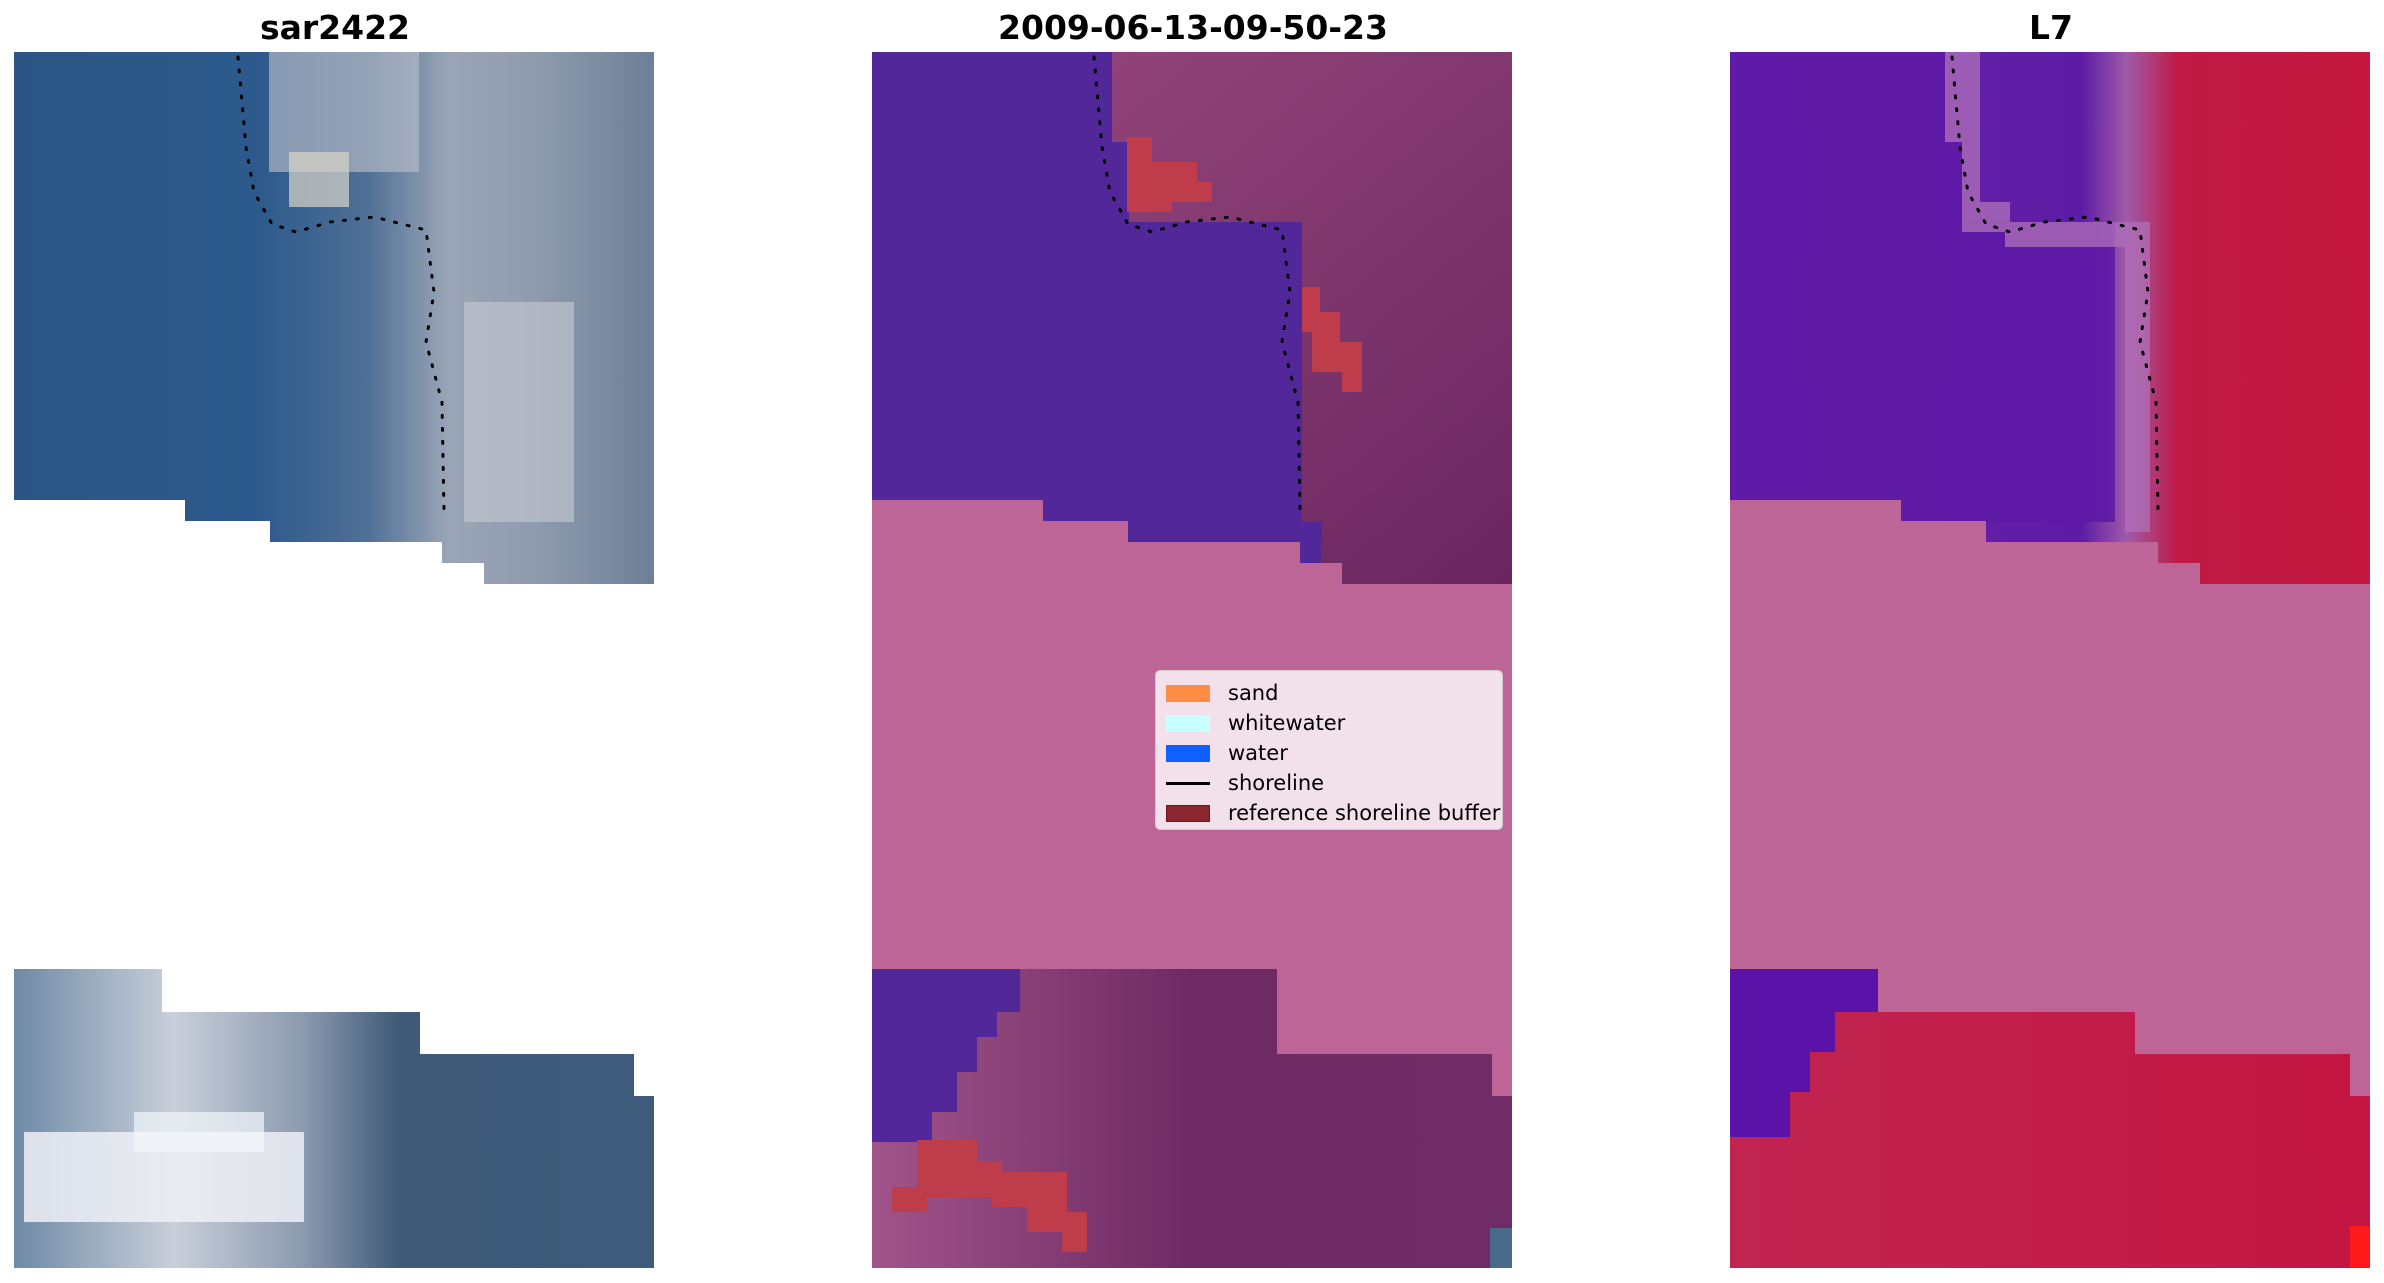  Describe the element at coordinates (1501, 1248) in the screenshot. I see `rgb-remnant` at that location.